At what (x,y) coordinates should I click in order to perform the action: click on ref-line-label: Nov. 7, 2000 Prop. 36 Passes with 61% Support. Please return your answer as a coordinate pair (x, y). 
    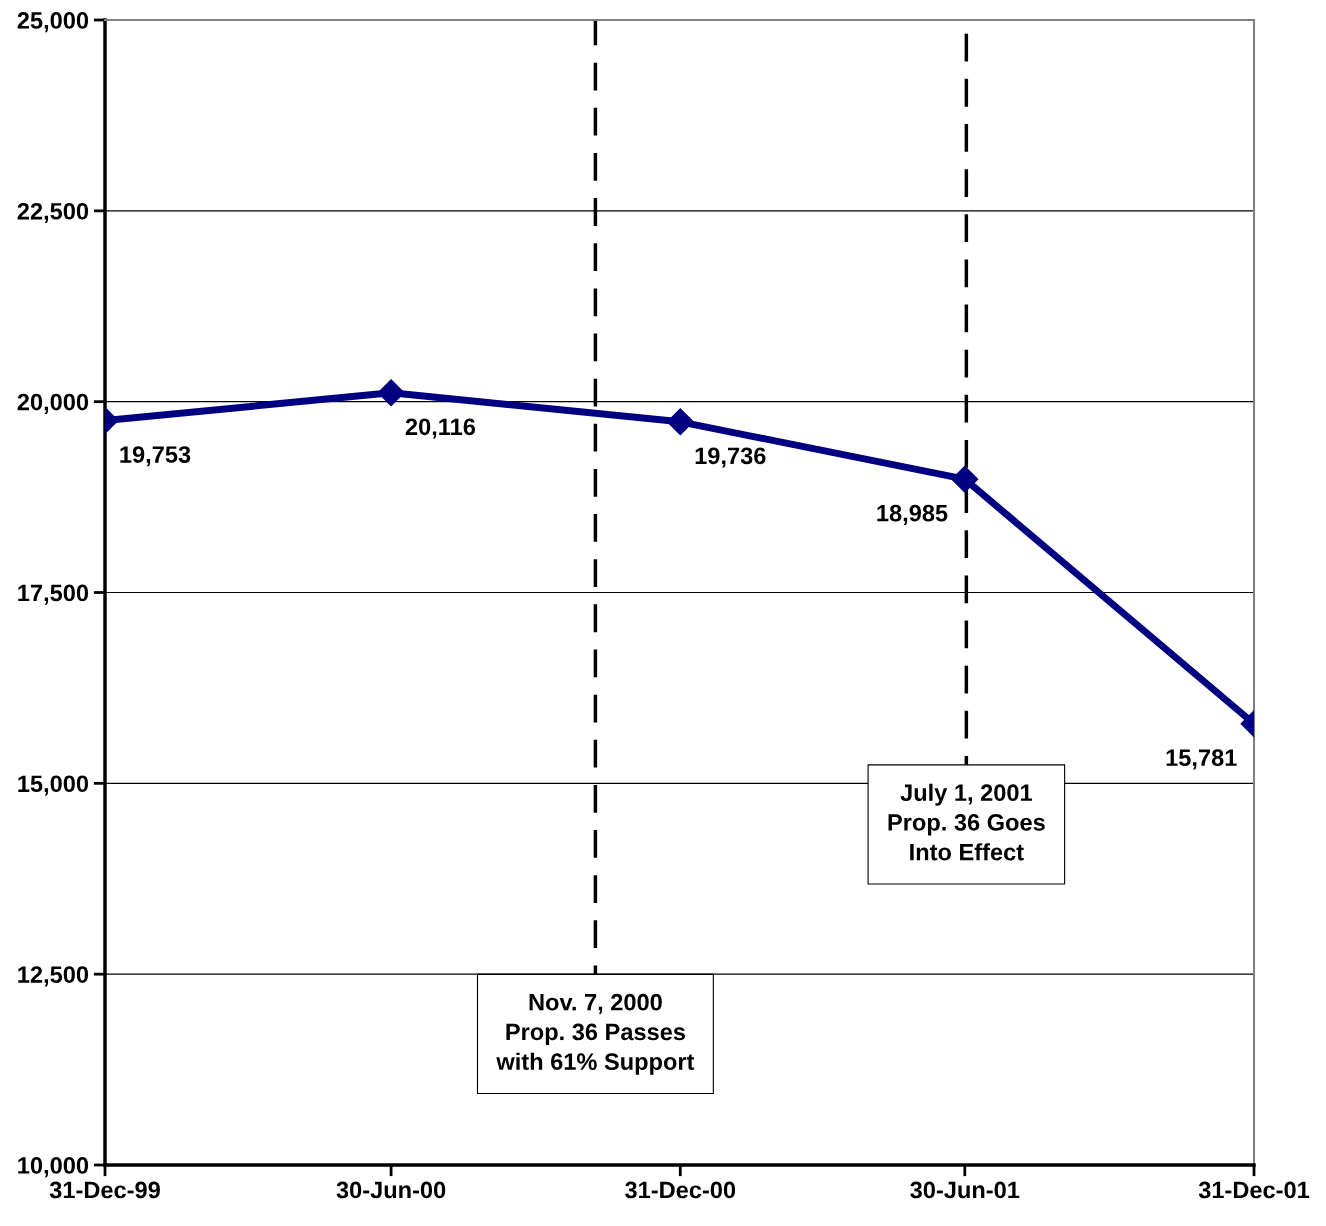
    Looking at the image, I should click on (595, 1034).